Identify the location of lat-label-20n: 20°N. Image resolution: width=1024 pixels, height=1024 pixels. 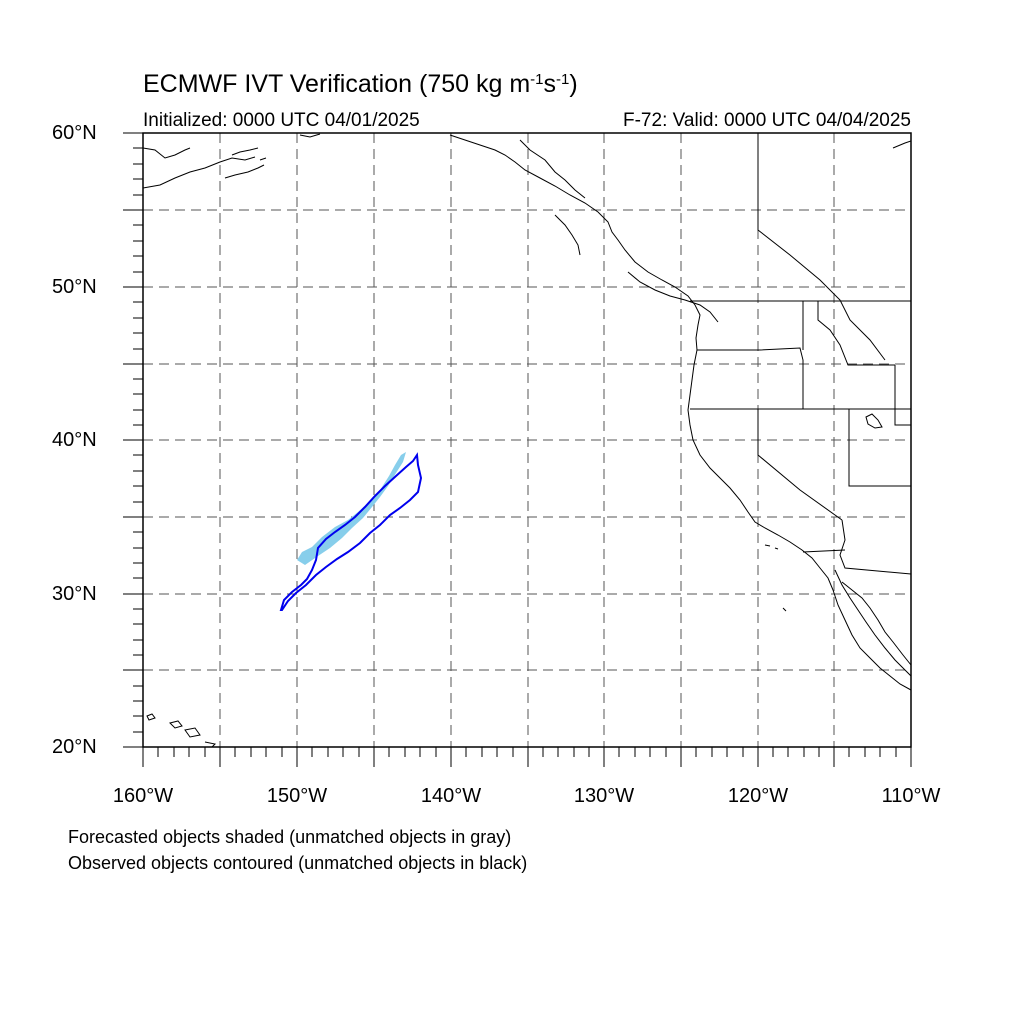
(74, 747).